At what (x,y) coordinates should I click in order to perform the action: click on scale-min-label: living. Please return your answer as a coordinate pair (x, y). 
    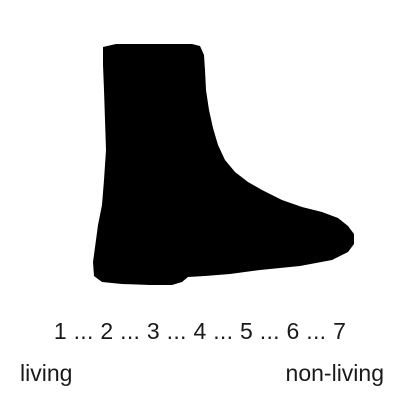
    Looking at the image, I should click on (46, 373).